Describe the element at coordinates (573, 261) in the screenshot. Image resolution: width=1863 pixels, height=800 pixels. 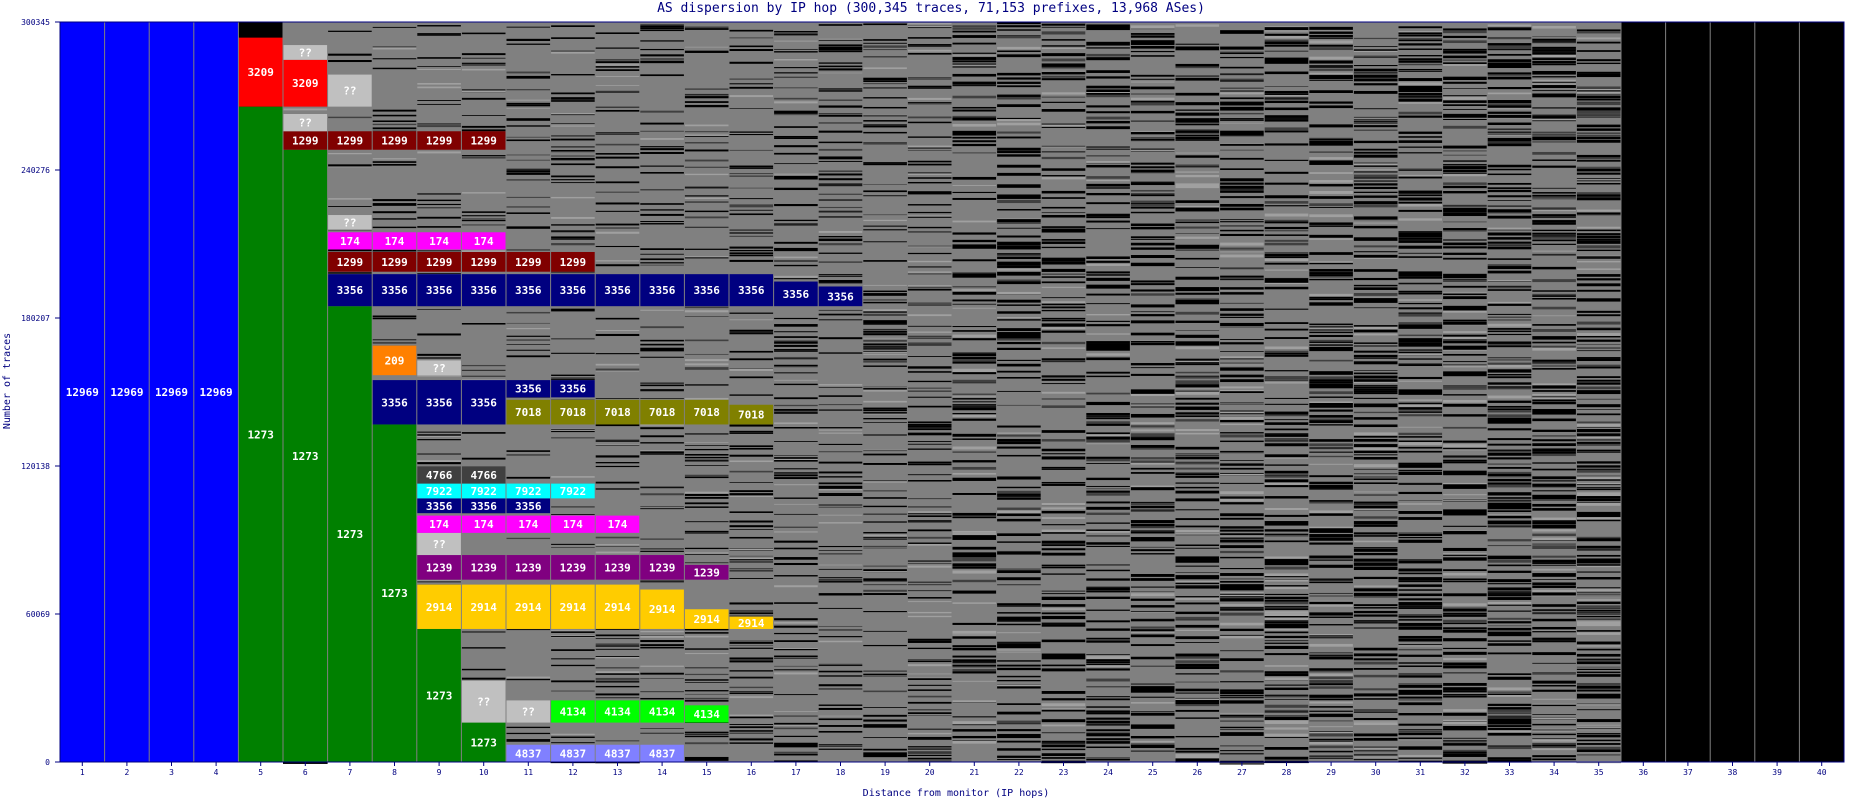
I see `segment-hop12-as1299: 1299` at that location.